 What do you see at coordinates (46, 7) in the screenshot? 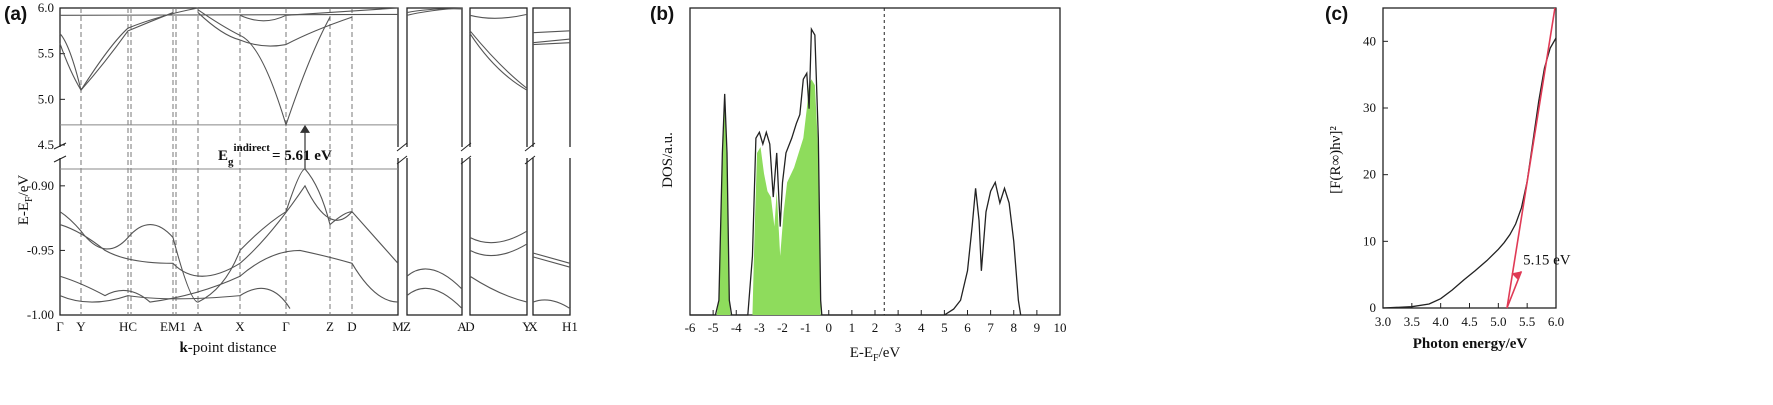
I see `ytick-label: 6.0` at bounding box center [46, 7].